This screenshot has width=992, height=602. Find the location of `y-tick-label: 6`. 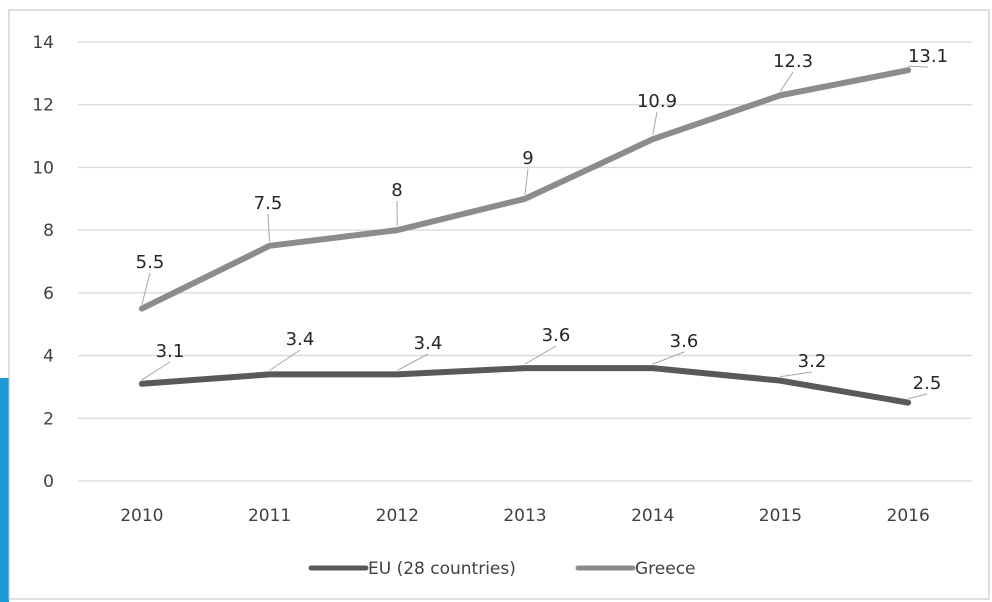

y-tick-label: 6 is located at coordinates (48, 294).